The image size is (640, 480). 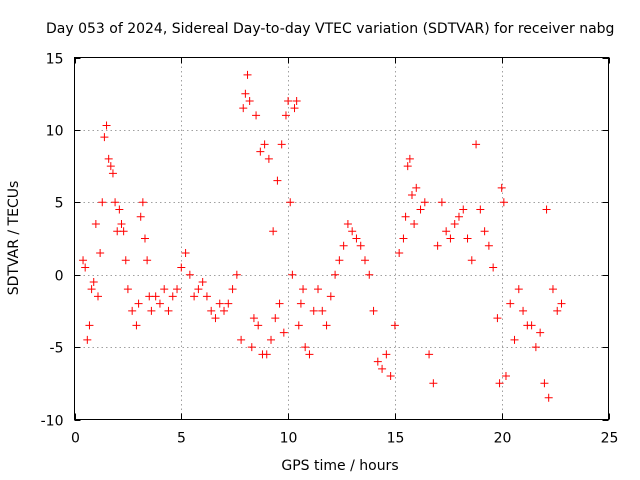 I want to click on x-tick-label: 15, so click(x=396, y=439).